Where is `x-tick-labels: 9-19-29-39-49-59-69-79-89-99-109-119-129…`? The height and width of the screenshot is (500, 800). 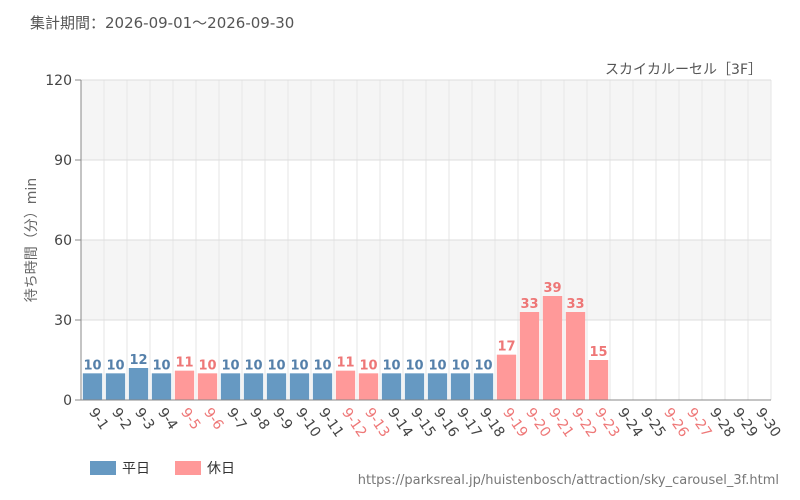
x-tick-labels: 9-19-29-39-49-59-69-79-89-99-109-119-129… is located at coordinates (434, 422).